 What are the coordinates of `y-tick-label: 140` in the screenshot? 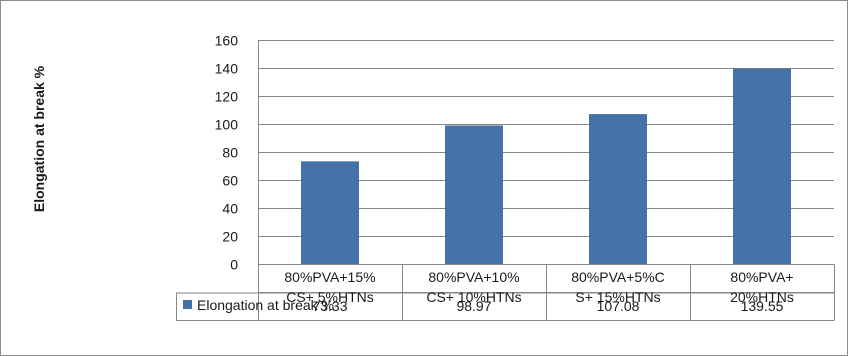 It's located at (227, 69).